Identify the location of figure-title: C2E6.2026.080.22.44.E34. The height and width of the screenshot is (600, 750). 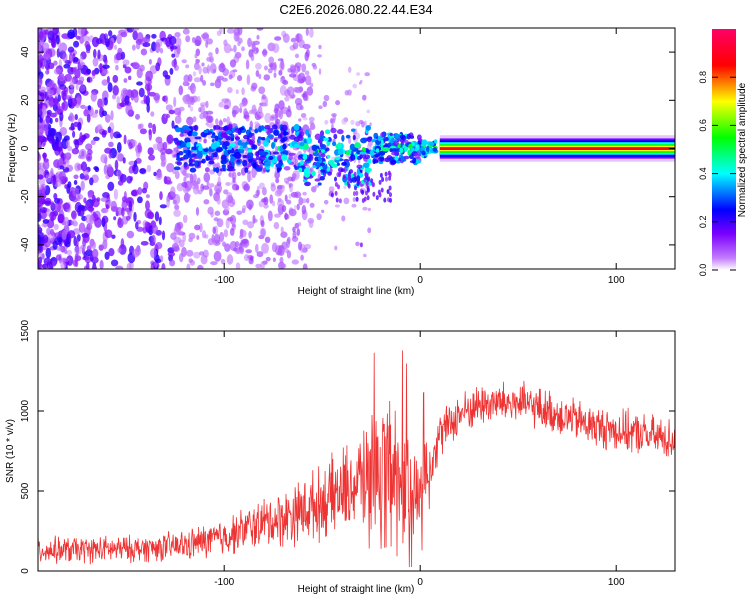
(355, 9).